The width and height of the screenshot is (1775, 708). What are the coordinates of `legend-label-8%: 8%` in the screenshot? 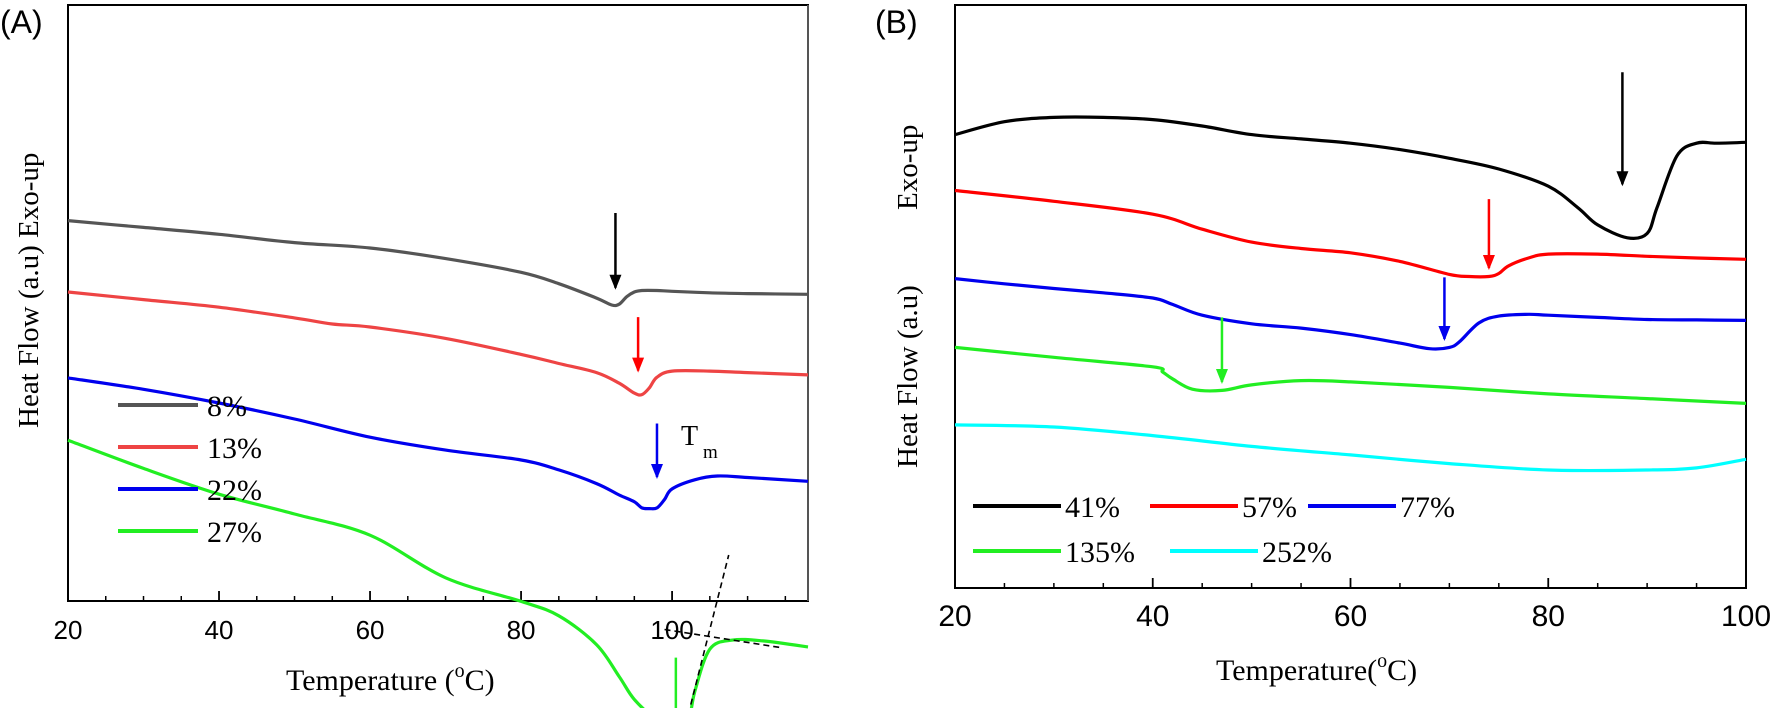 It's located at (227, 406).